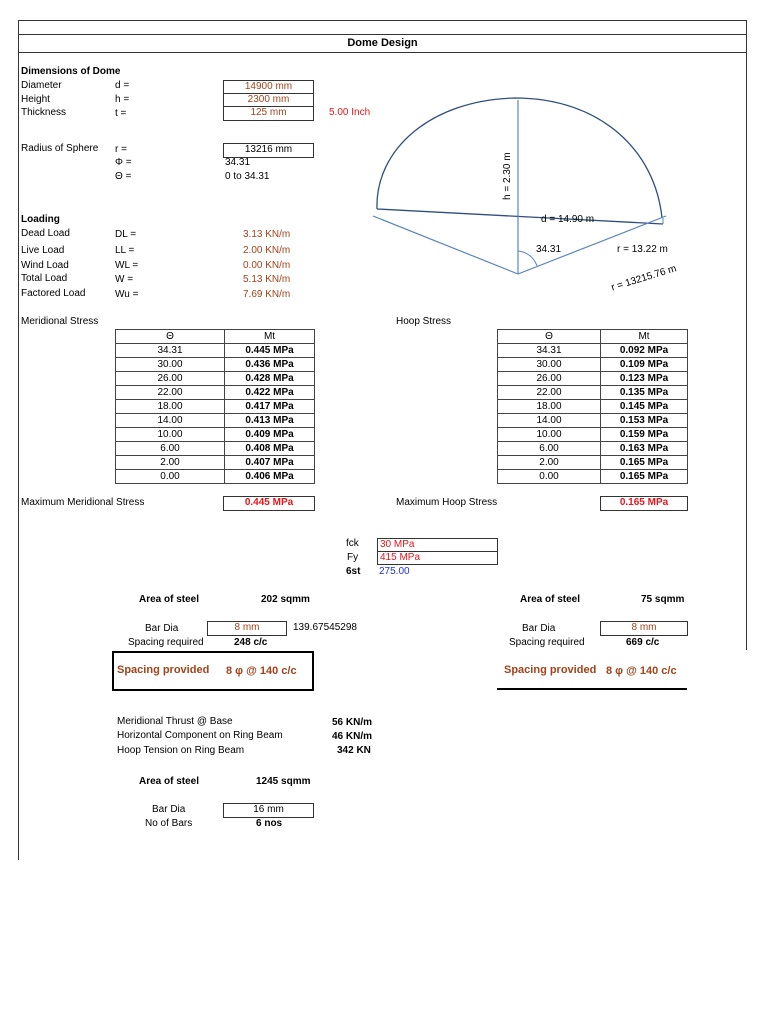  I want to click on theta-cell: 6.00, so click(549, 448).